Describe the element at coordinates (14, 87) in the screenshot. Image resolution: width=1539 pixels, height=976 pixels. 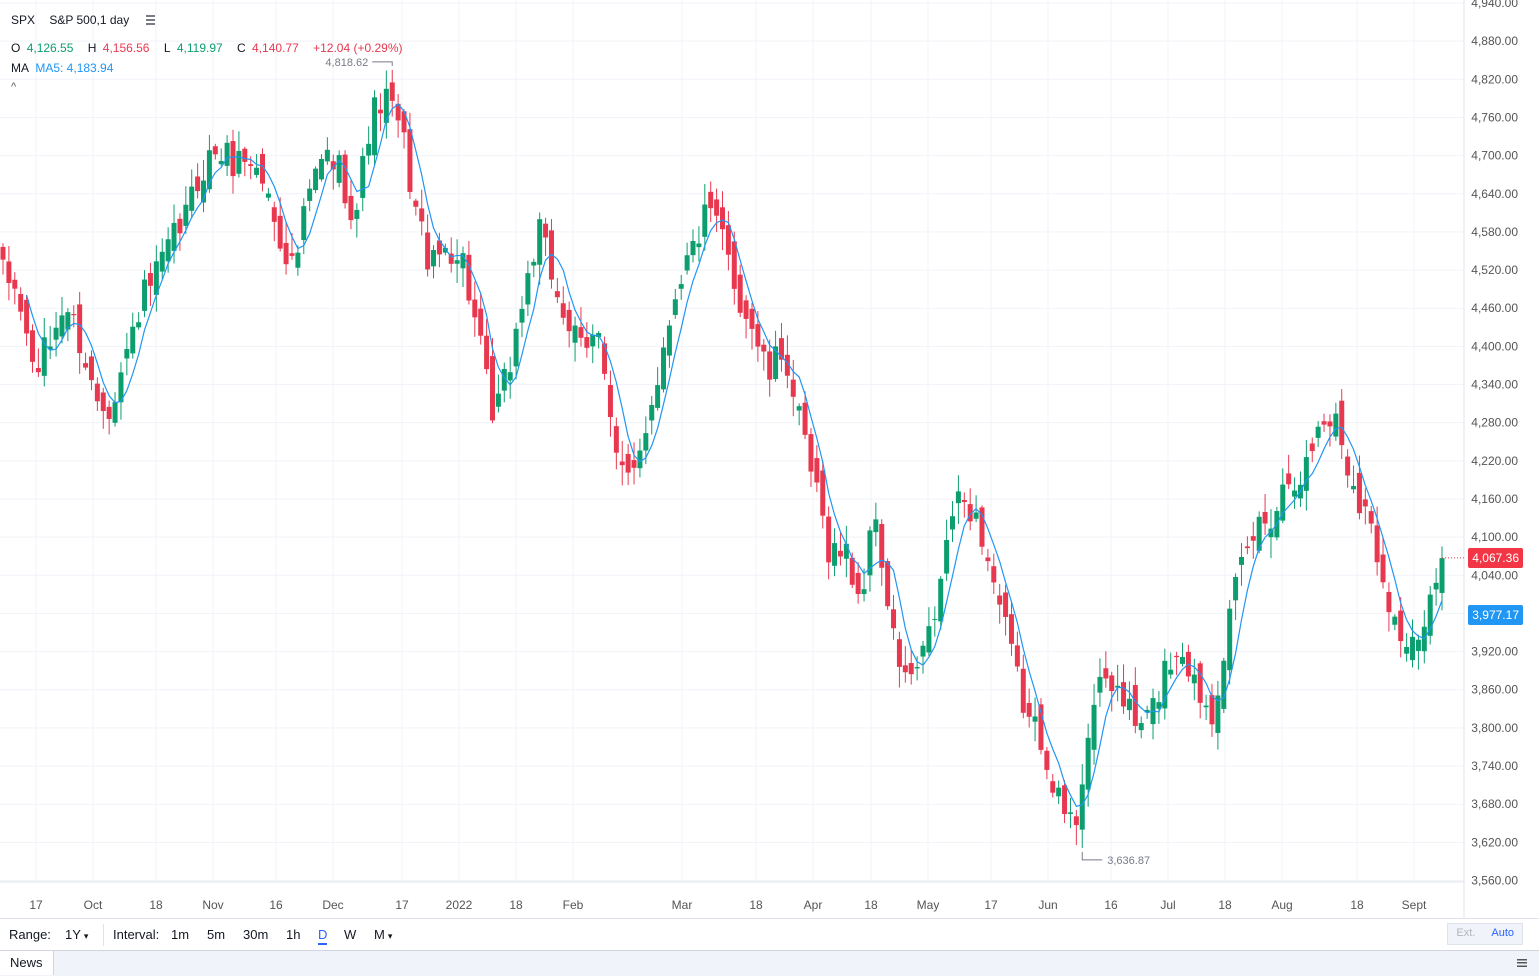
I see `legend-collapse-button: ^` at that location.